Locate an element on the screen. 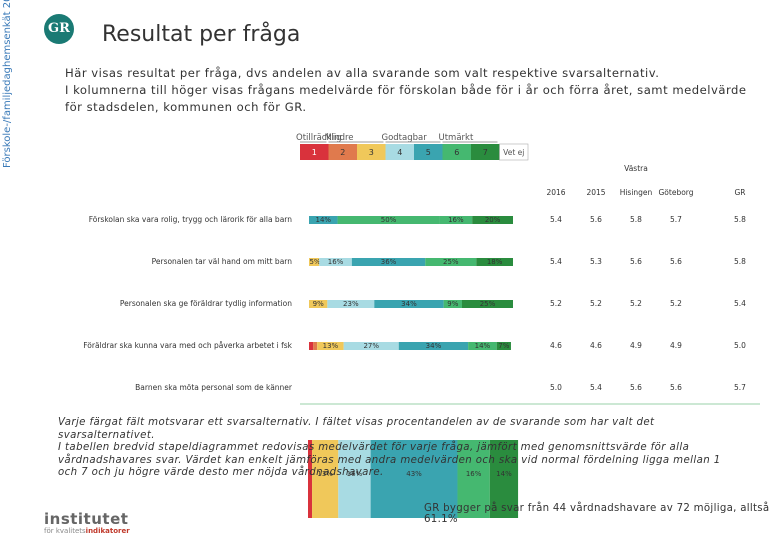  bar-segment-label: 7% is located at coordinates (503, 346).